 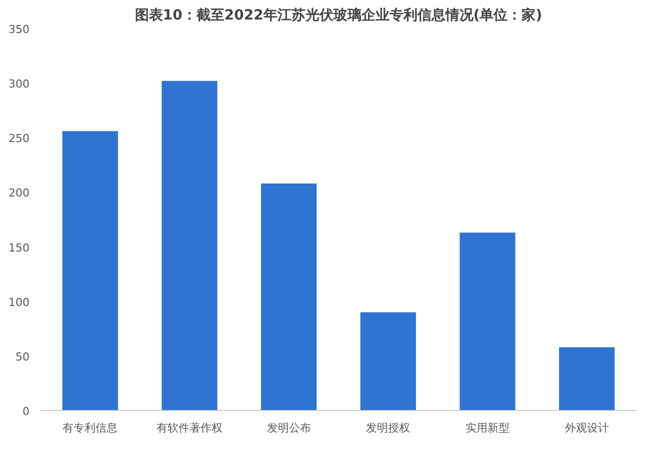 What do you see at coordinates (90, 428) in the screenshot?
I see `x-tick-label: 有专利信息` at bounding box center [90, 428].